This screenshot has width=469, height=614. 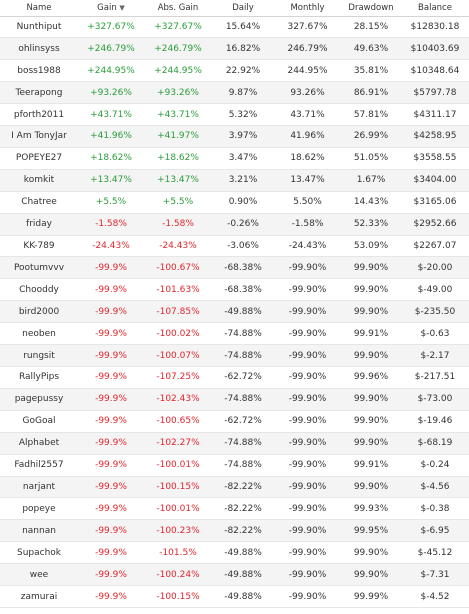 What do you see at coordinates (111, 553) in the screenshot?
I see `cell-gain: -99.9%` at bounding box center [111, 553].